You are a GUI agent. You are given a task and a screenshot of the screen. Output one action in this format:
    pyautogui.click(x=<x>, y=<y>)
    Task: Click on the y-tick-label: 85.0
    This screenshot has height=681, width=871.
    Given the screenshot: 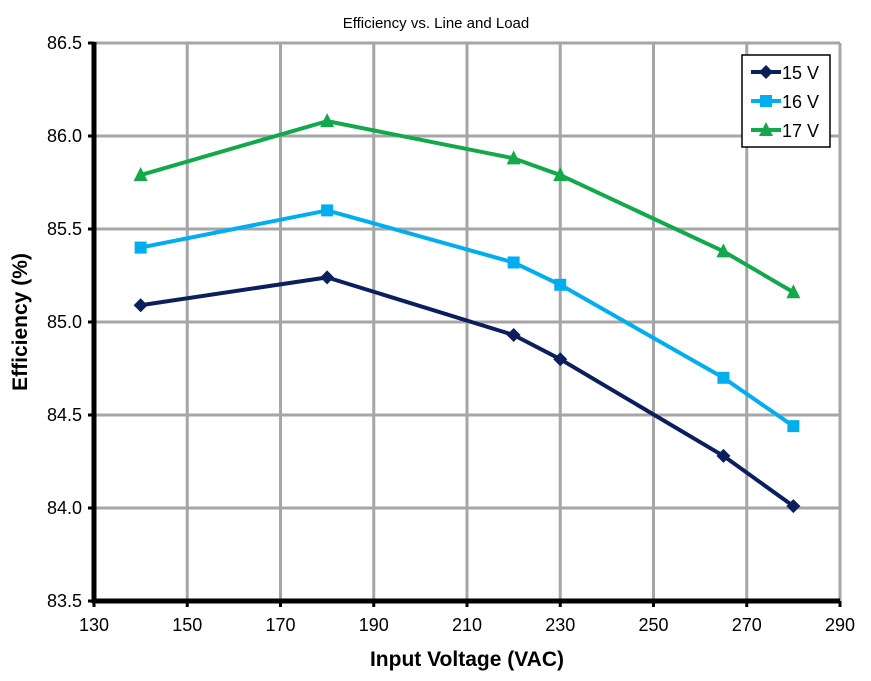 What is the action you would take?
    pyautogui.click(x=64, y=322)
    